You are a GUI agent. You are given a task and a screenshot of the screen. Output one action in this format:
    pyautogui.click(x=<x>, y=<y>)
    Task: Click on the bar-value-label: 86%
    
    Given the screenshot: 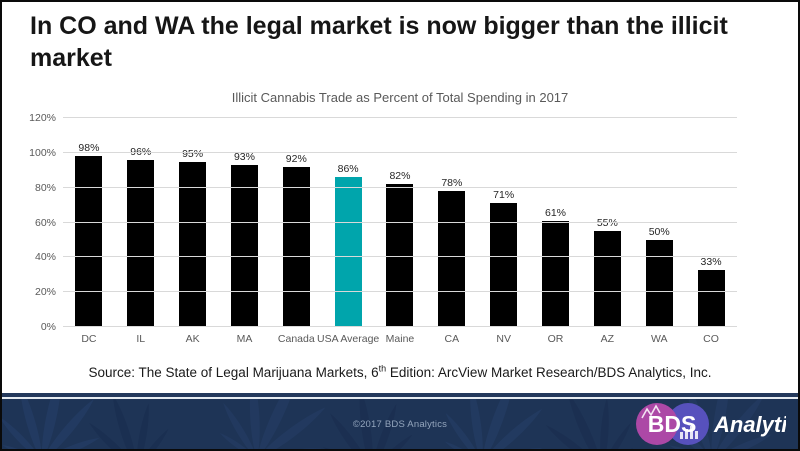 What is the action you would take?
    pyautogui.click(x=348, y=169)
    